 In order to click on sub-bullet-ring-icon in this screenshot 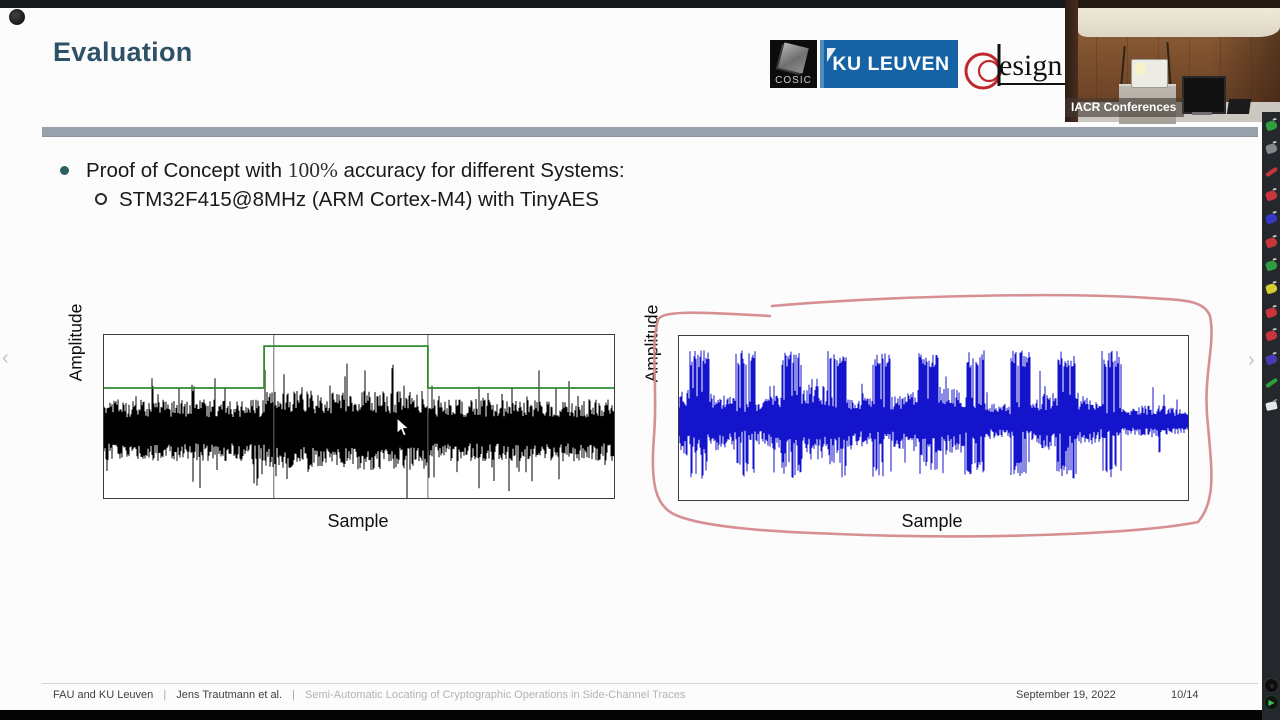, I will do `click(101, 199)`.